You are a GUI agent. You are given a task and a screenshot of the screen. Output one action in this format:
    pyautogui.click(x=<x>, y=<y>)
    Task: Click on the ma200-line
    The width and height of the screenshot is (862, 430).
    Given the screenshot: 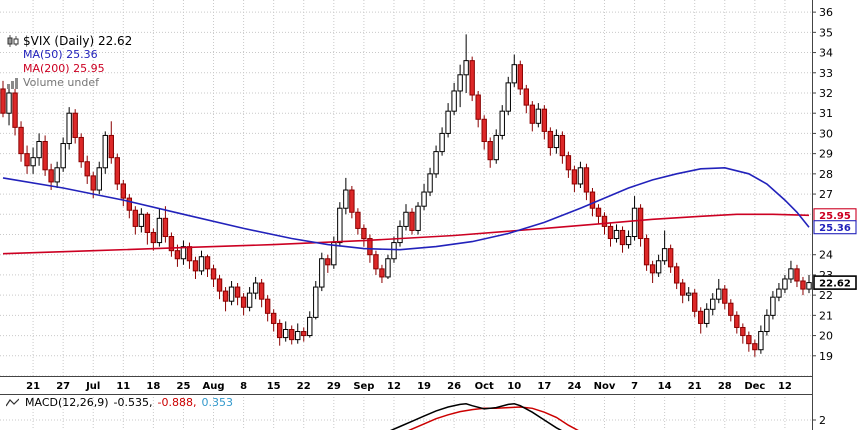 What is the action you would take?
    pyautogui.click(x=406, y=234)
    